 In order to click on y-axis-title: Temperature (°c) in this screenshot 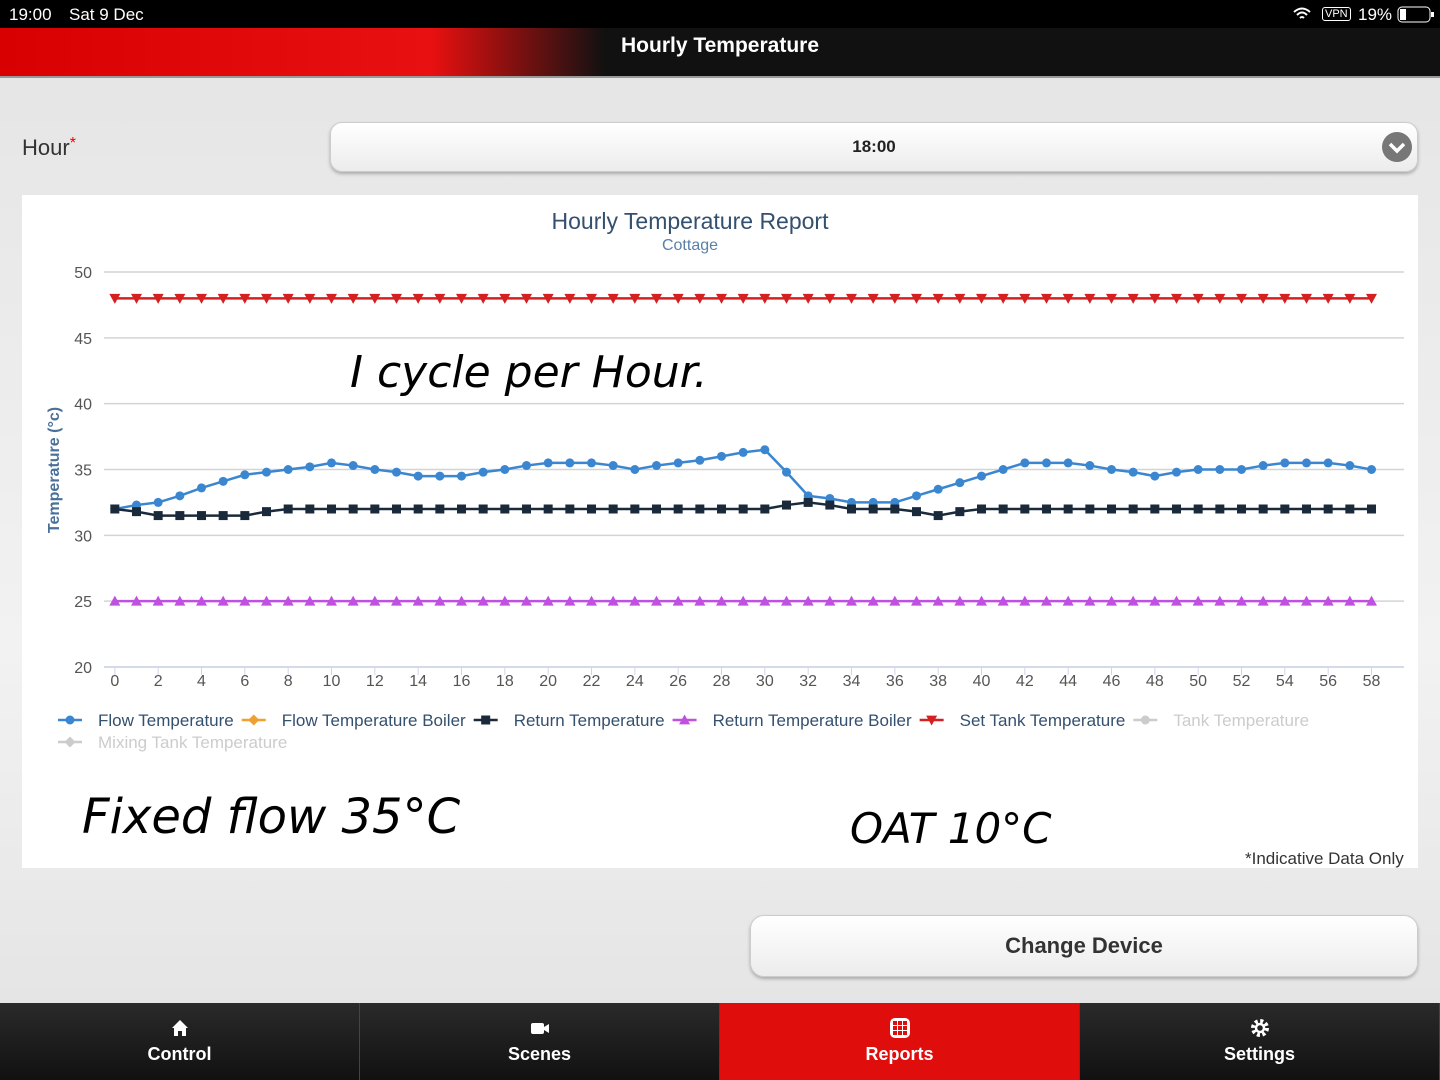, I will do `click(54, 470)`.